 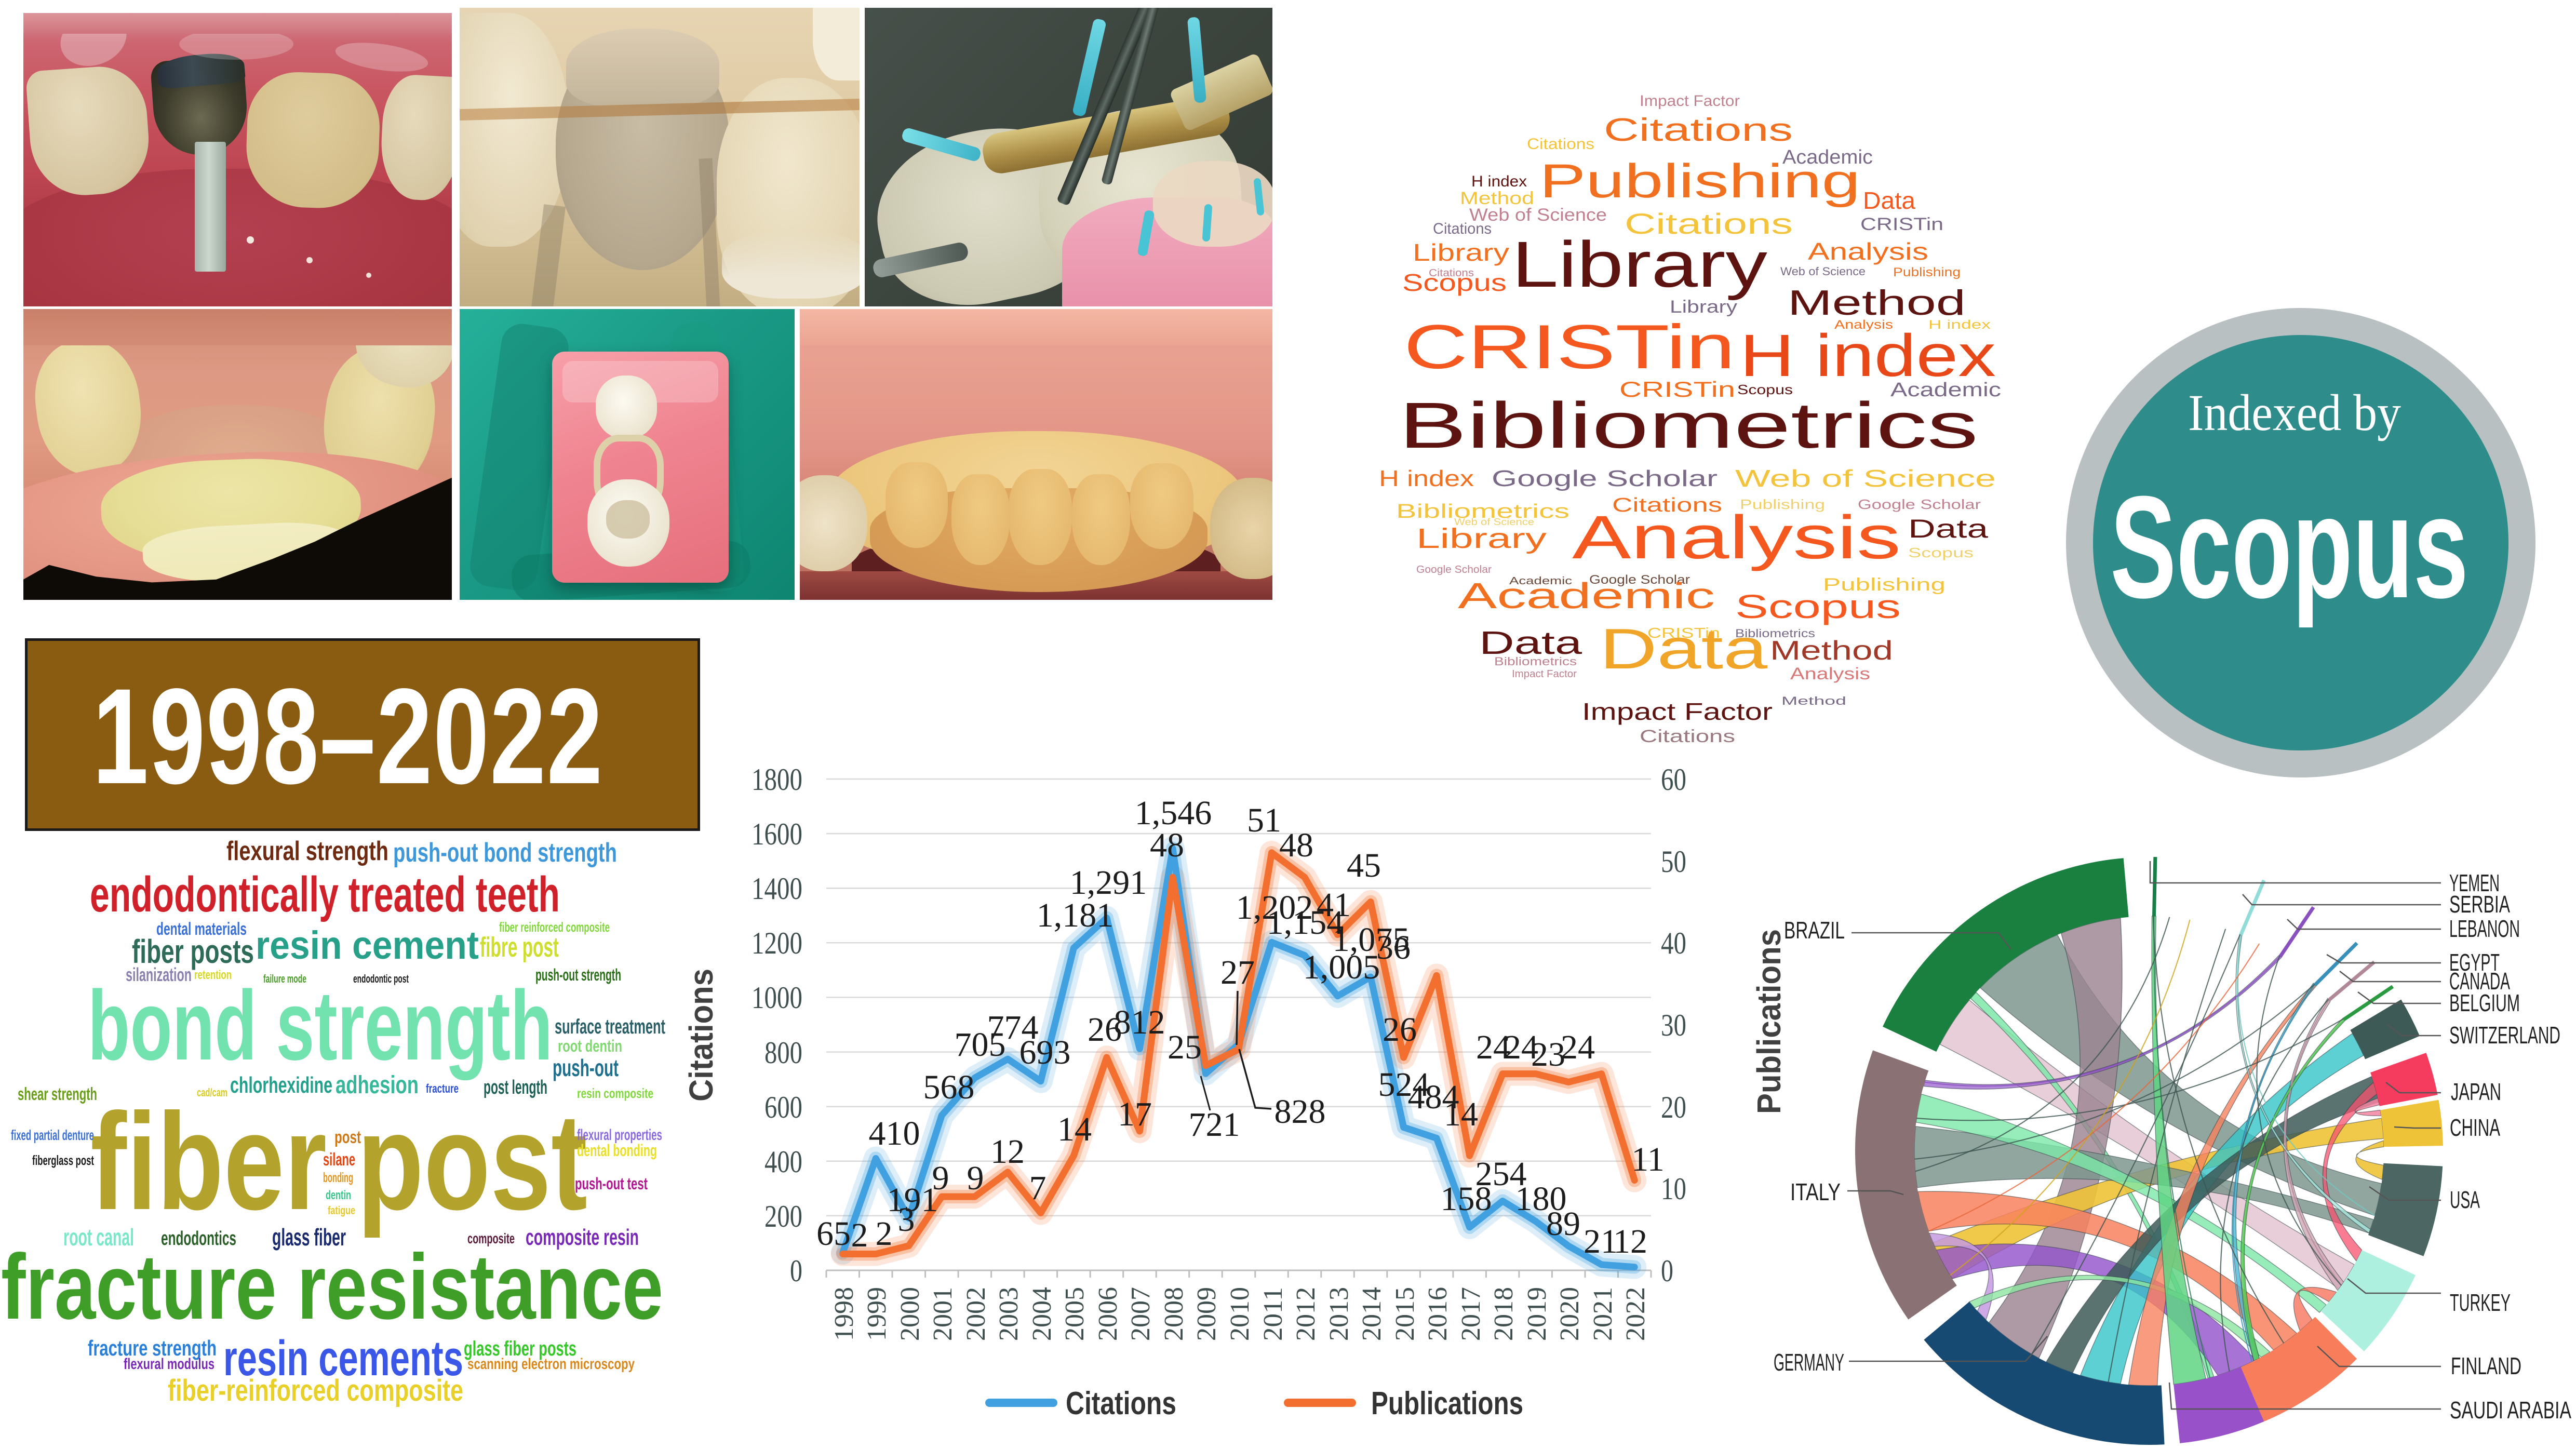 What do you see at coordinates (1076, 915) in the screenshot?
I see `svg-text: 1,181` at bounding box center [1076, 915].